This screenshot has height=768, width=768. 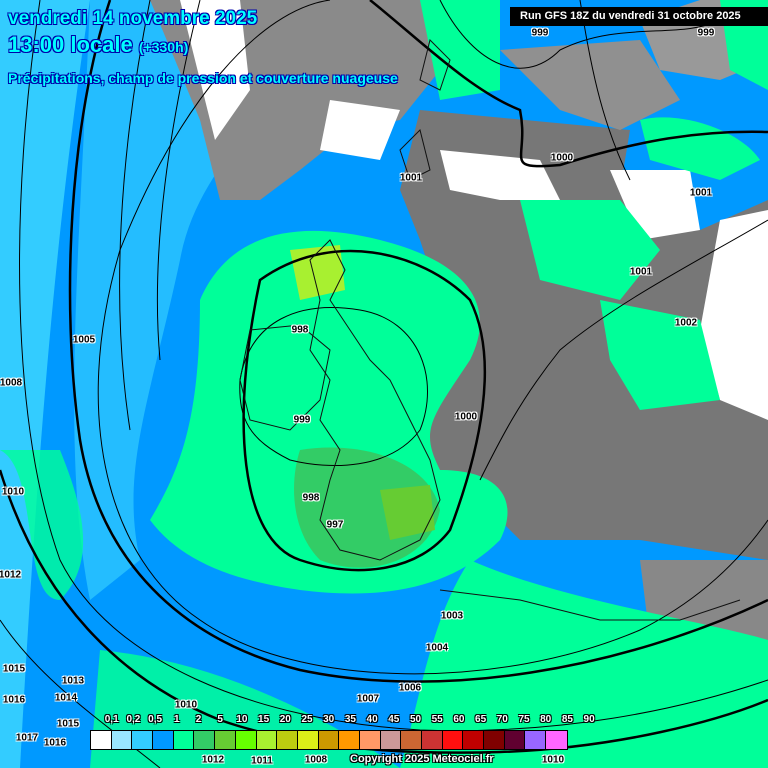 What do you see at coordinates (459, 719) in the screenshot?
I see `legend-label: 60` at bounding box center [459, 719].